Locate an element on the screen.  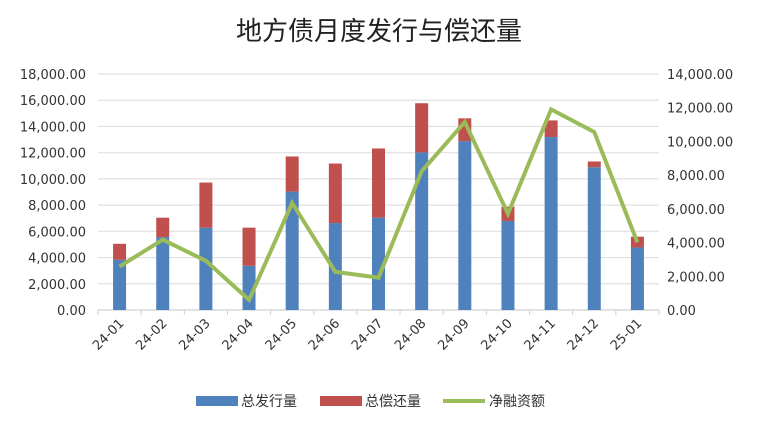
x-tick-label: 24-04 is located at coordinates (238, 334).